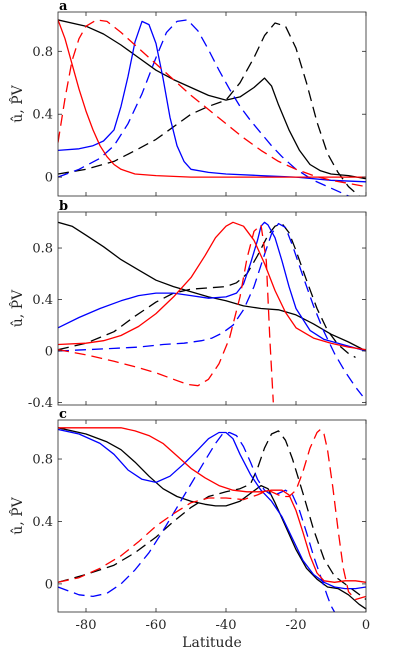 Image resolution: width=409 pixels, height=652 pixels. What do you see at coordinates (366, 625) in the screenshot?
I see `x-tick-label: 0` at bounding box center [366, 625].